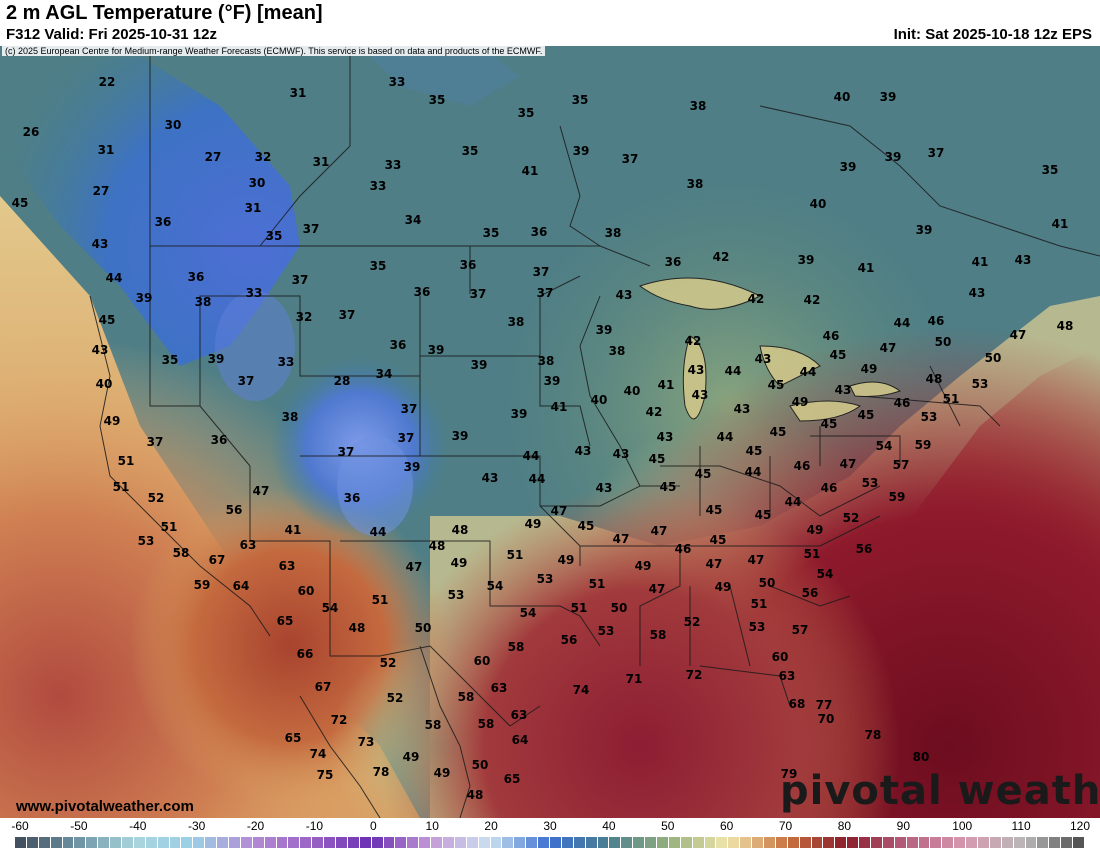 The image size is (1100, 850). I want to click on temperature-label: 47, so click(559, 511).